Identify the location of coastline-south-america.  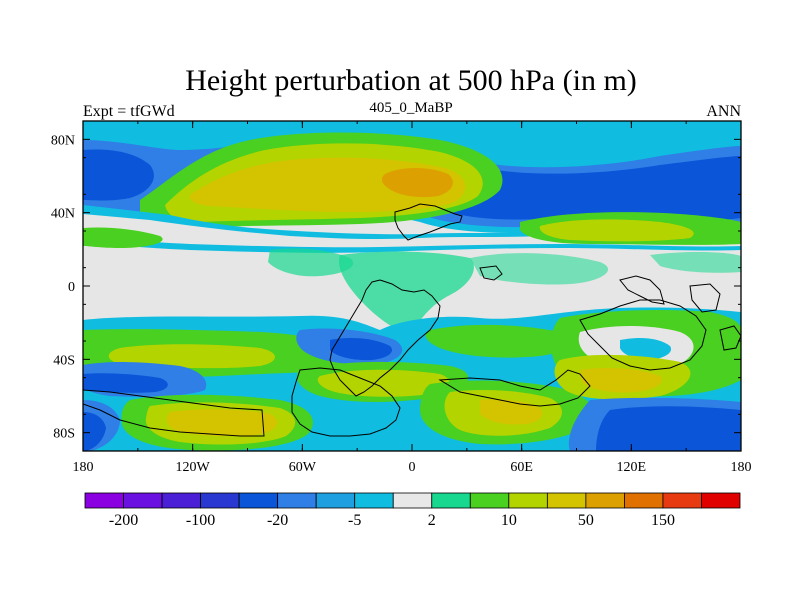
(346, 402).